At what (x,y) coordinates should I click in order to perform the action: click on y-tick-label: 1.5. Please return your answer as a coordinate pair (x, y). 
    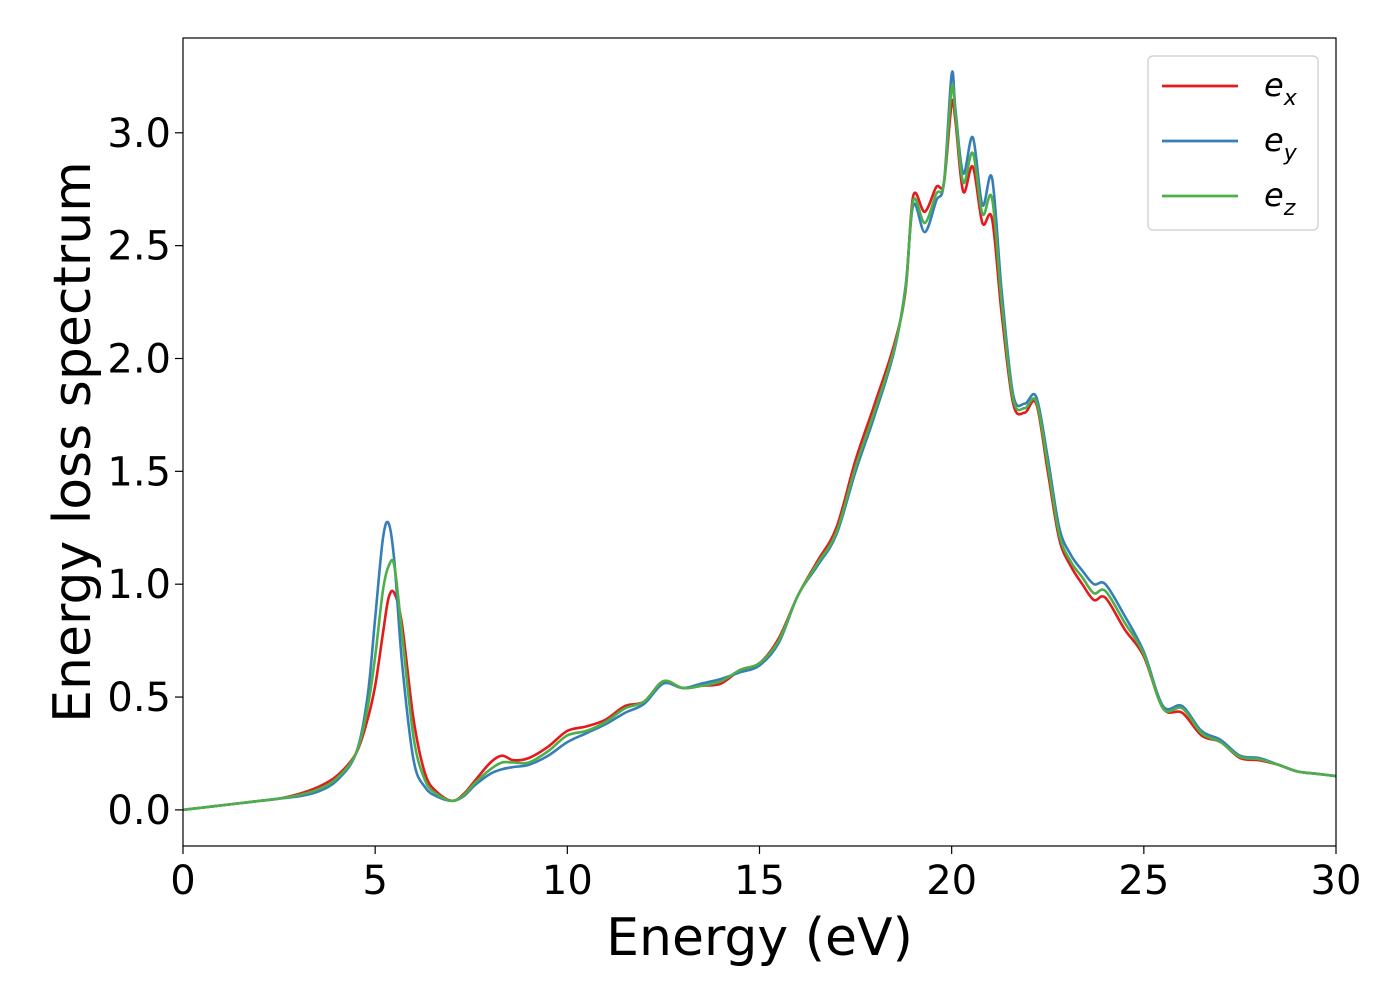
    Looking at the image, I should click on (139, 472).